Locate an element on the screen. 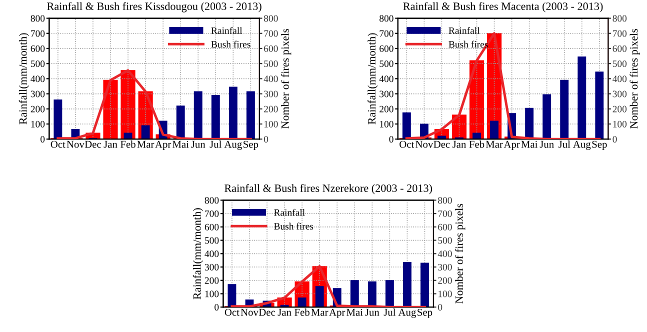 The image size is (647, 332). chart-title: Rainfall & Bush fires Nzerekore (2003 - 2013) is located at coordinates (328, 189).